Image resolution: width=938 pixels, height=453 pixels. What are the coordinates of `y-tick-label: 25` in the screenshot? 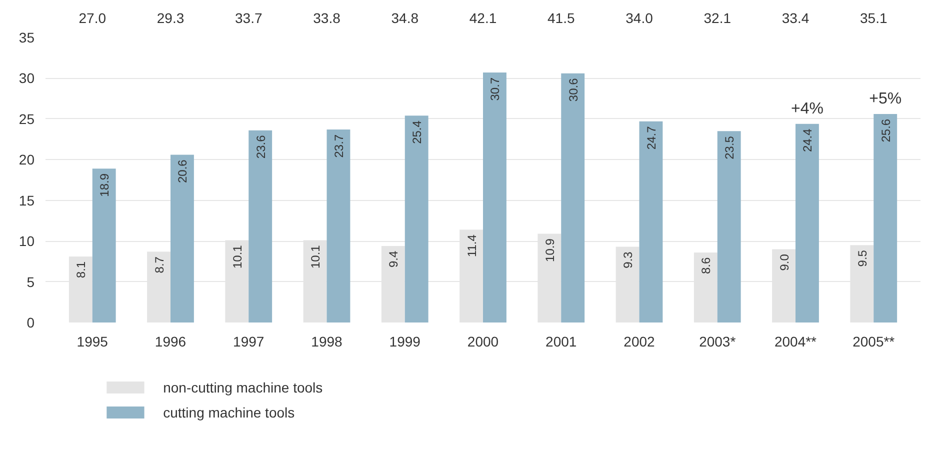 It's located at (26, 118).